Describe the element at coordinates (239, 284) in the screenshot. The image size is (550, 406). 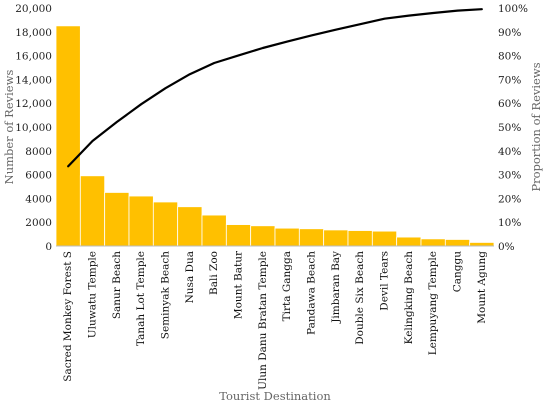
I see `x-tick-label: Mount Batur` at that location.